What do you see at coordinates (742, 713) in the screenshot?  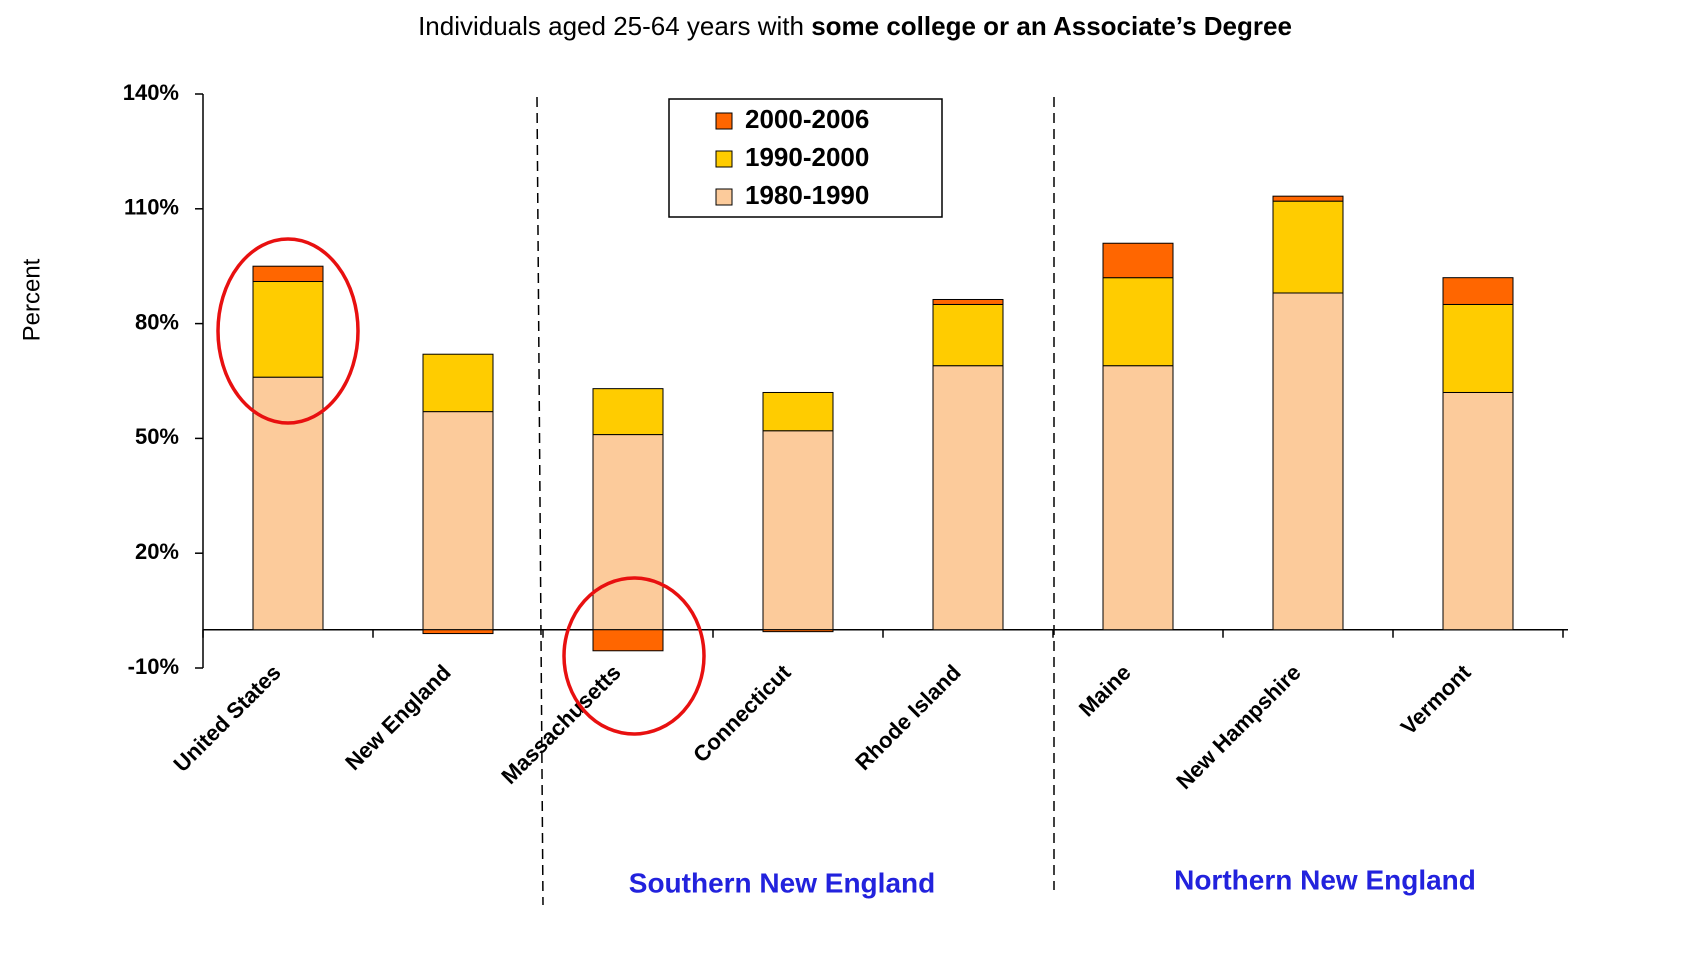 I see `x-tick-label: Connecticut` at bounding box center [742, 713].